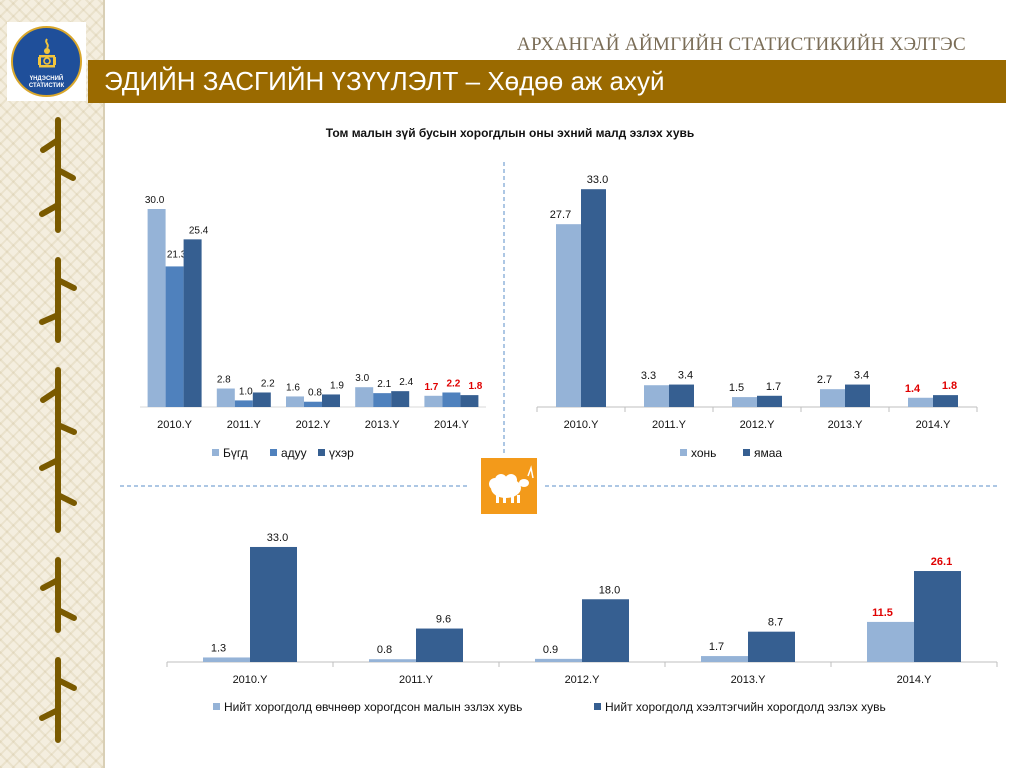 Image resolution: width=1024 pixels, height=768 pixels. I want to click on soyombo-emblem-icon: ҮНДЭСНИЙ СТАТИСТИК, so click(46, 61).